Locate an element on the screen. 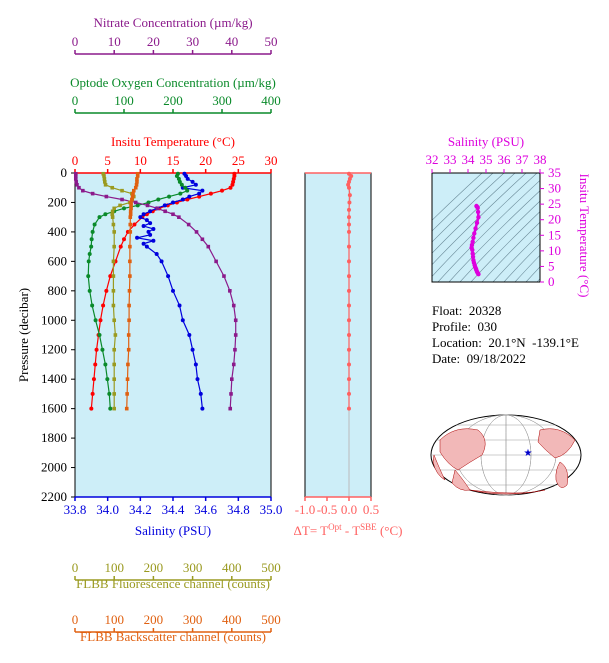 Image resolution: width=609 pixels, height=663 pixels. salinity-tick-label: 33.8 is located at coordinates (75, 509).